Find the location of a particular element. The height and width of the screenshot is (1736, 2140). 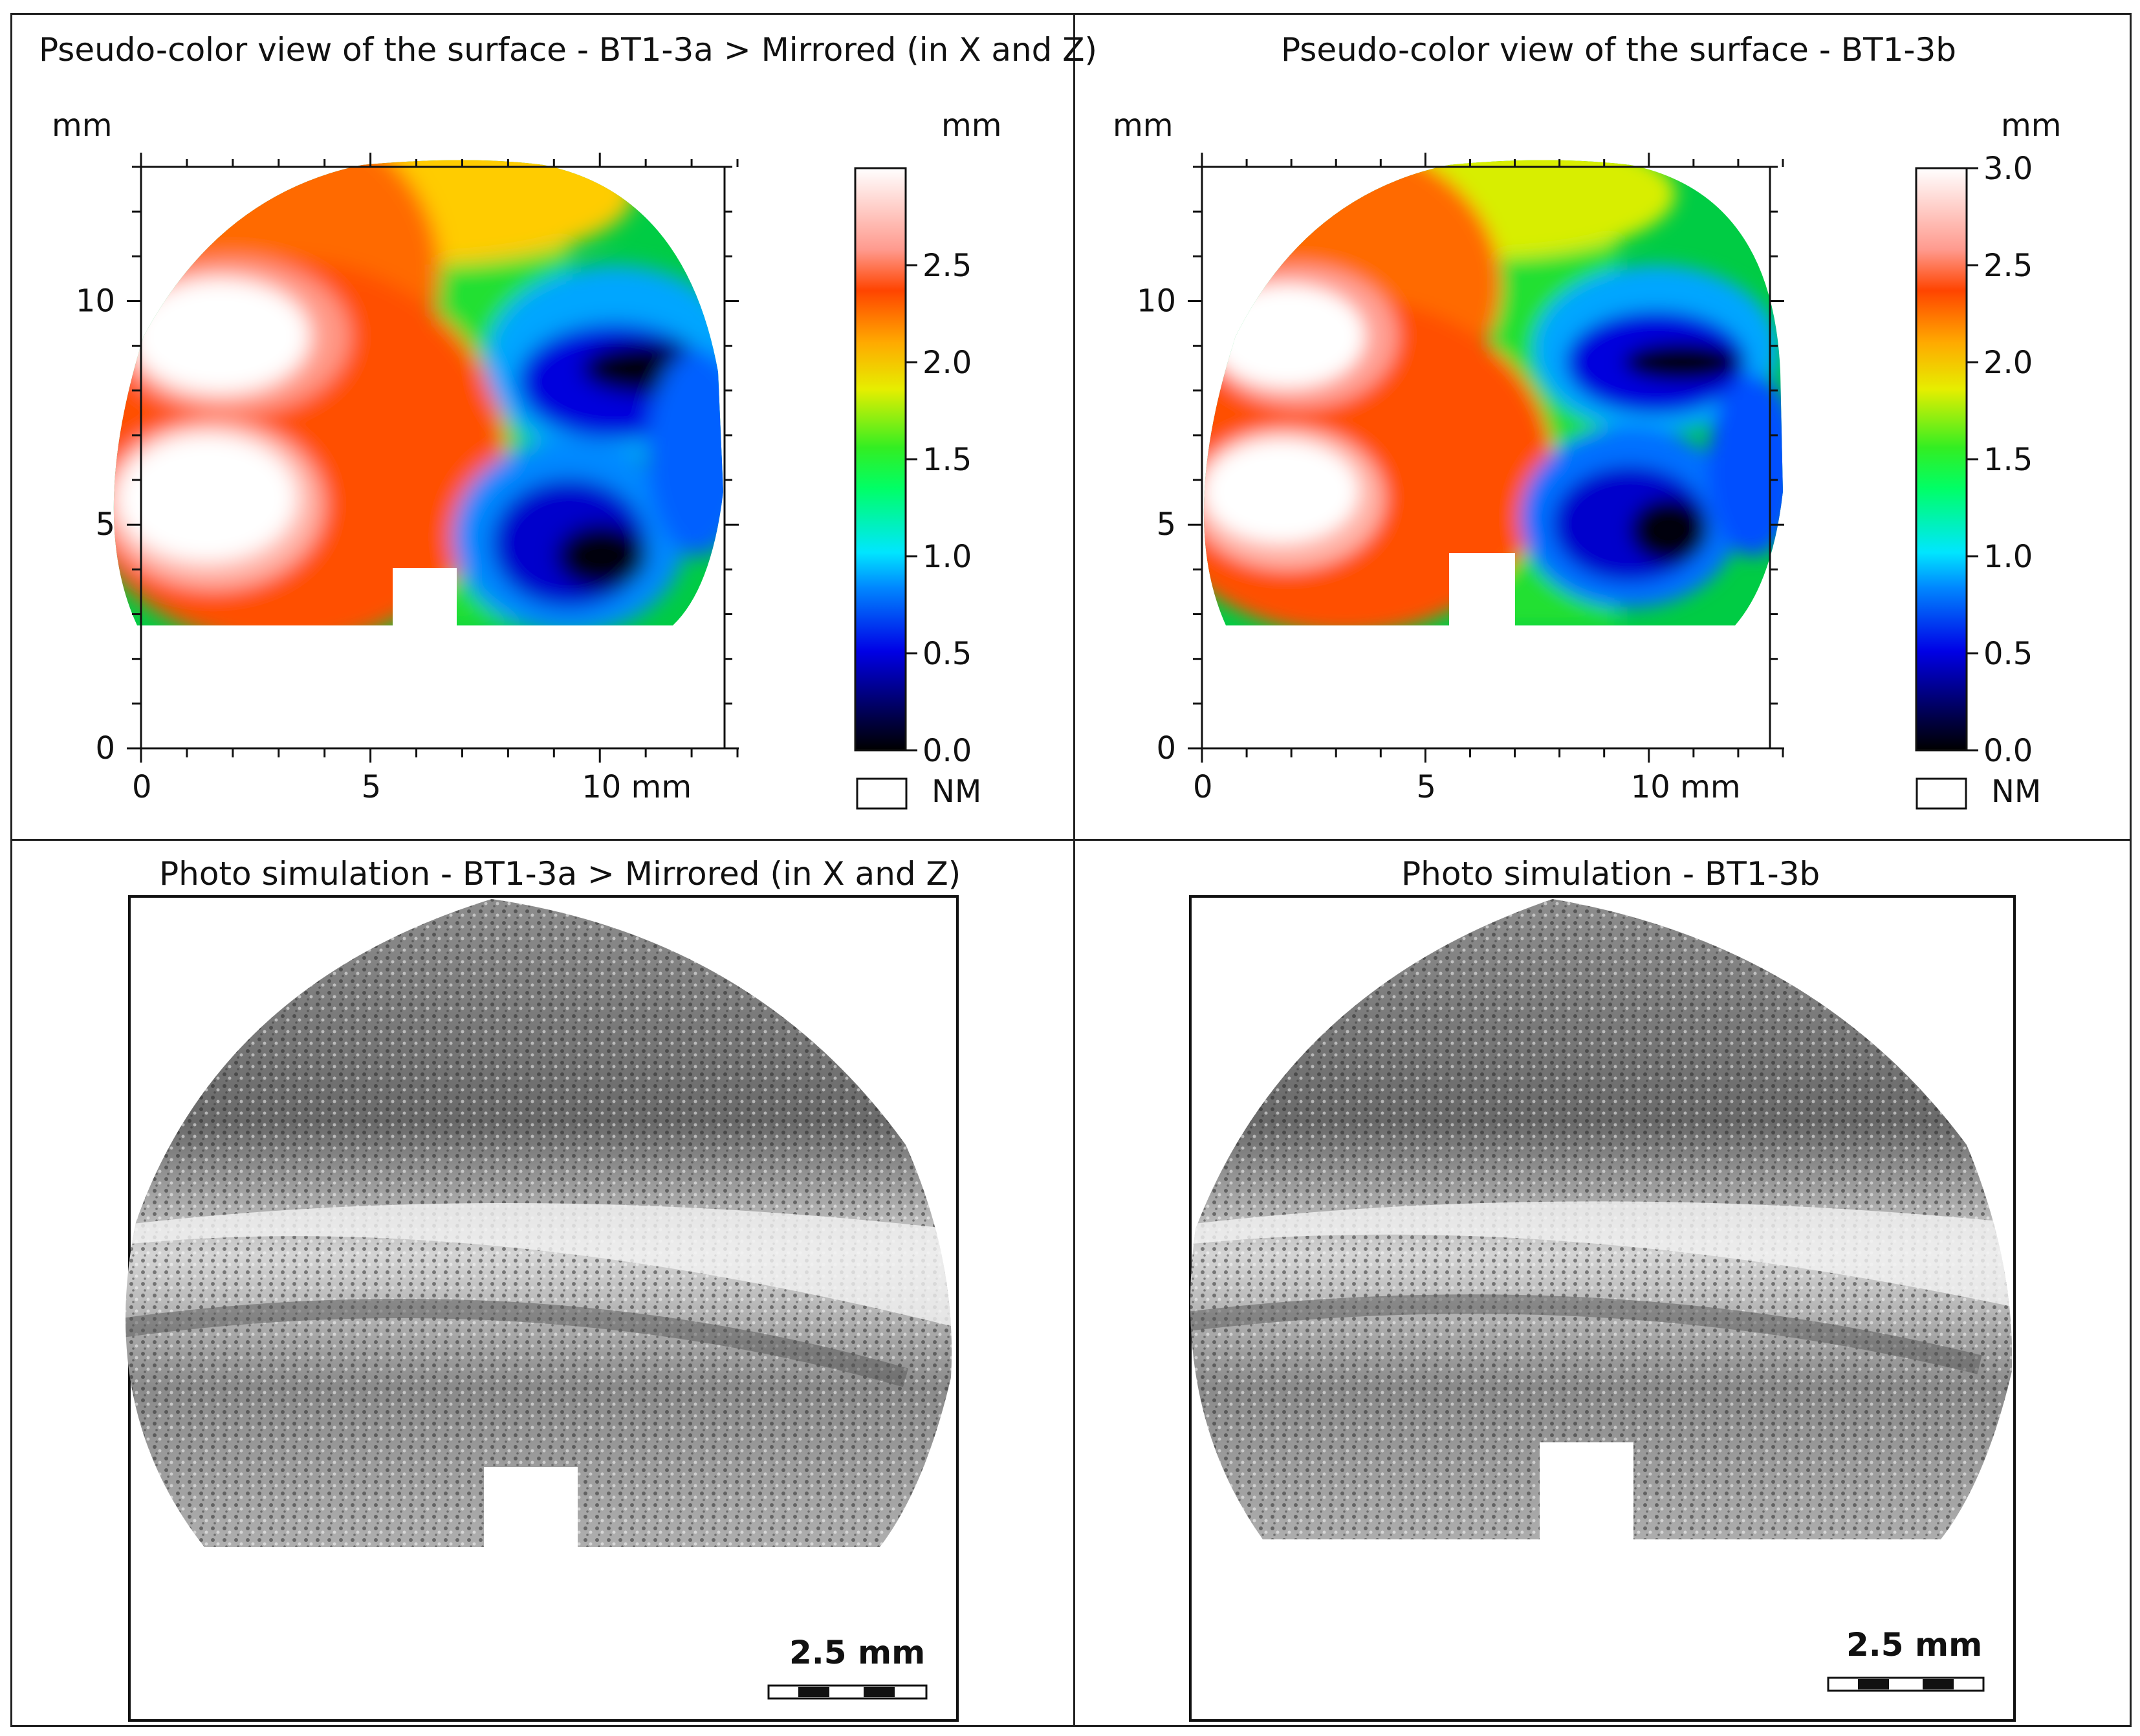

y-tick-label-0-0: 0 is located at coordinates (105, 748).